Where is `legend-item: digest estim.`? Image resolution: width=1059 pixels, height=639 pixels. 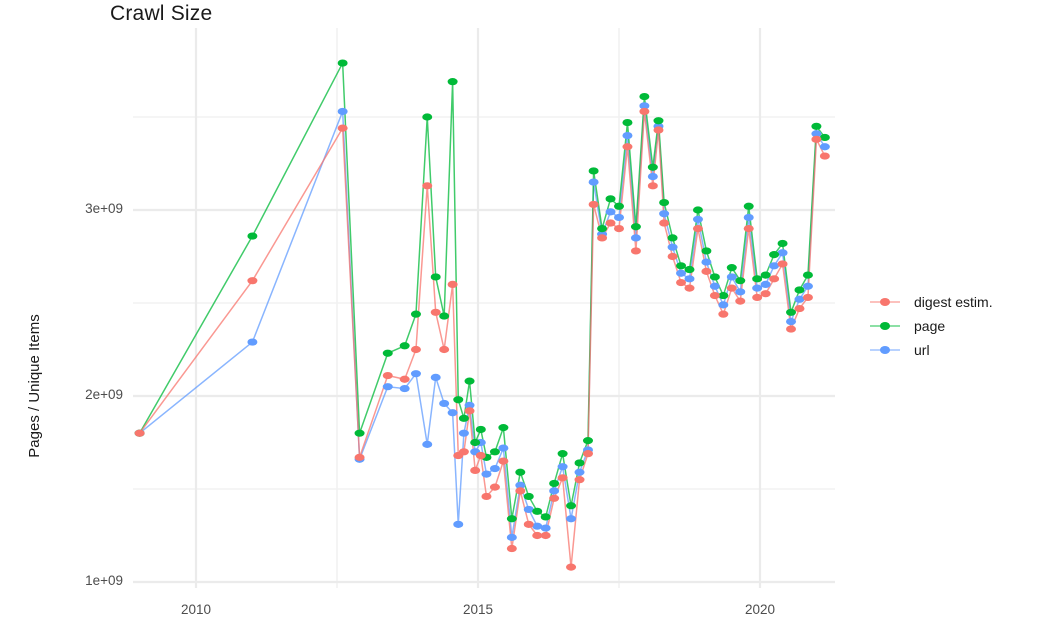
legend-item: digest estim. is located at coordinates (931, 302).